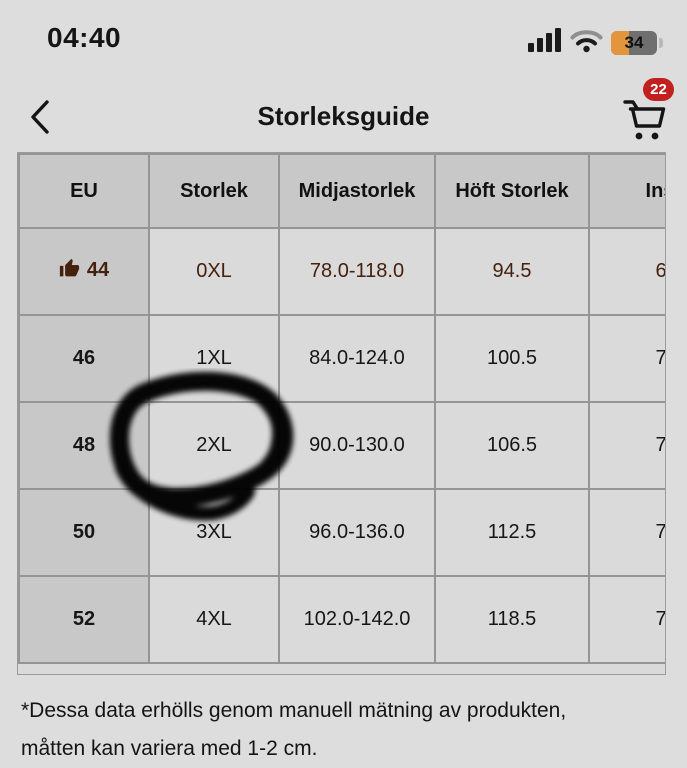 The height and width of the screenshot is (768, 687). What do you see at coordinates (69, 271) in the screenshot?
I see `thumbs-up-icon` at bounding box center [69, 271].